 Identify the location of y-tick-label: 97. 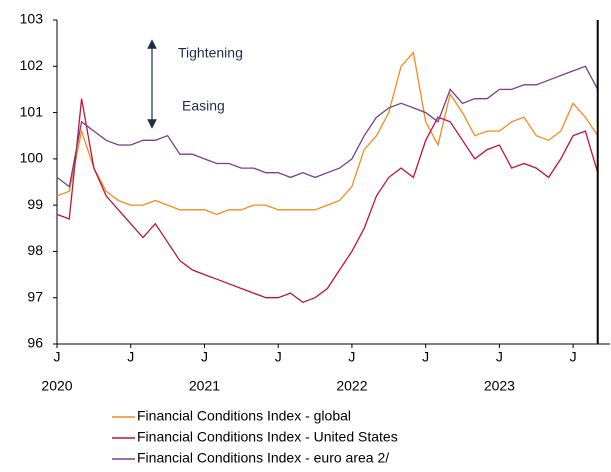
(35, 296).